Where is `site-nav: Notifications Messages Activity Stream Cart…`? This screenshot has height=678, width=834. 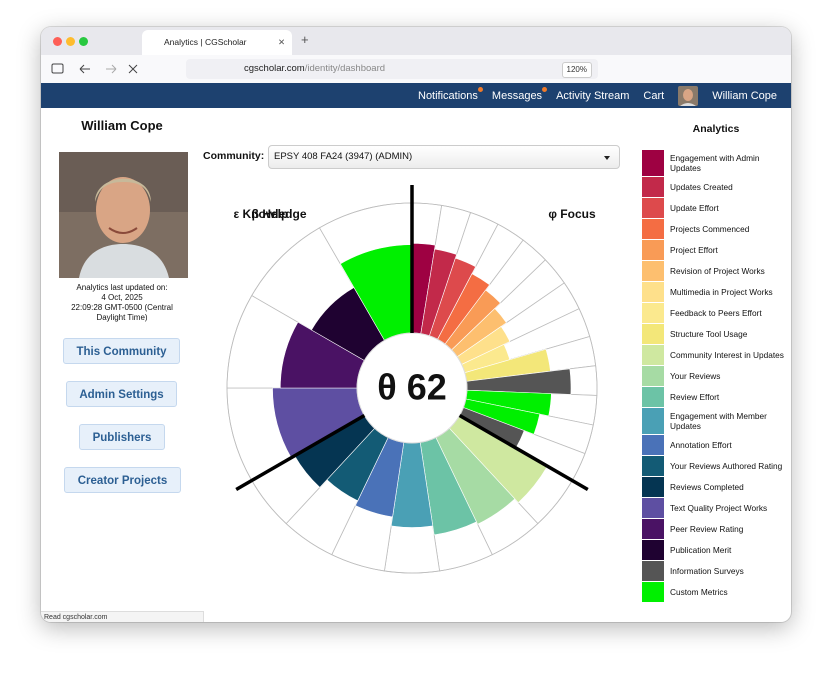
site-nav: Notifications Messages Activity Stream Cart… is located at coordinates (416, 95).